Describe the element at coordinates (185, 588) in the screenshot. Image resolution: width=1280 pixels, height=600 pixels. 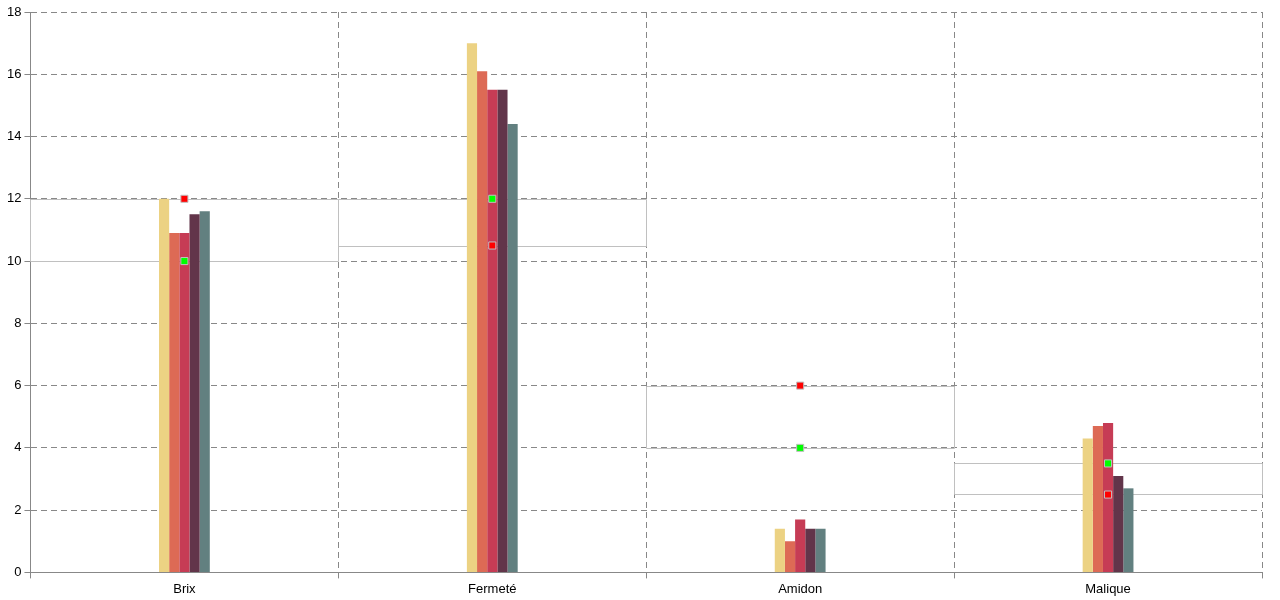
I see `x-tick-label: Brix` at that location.